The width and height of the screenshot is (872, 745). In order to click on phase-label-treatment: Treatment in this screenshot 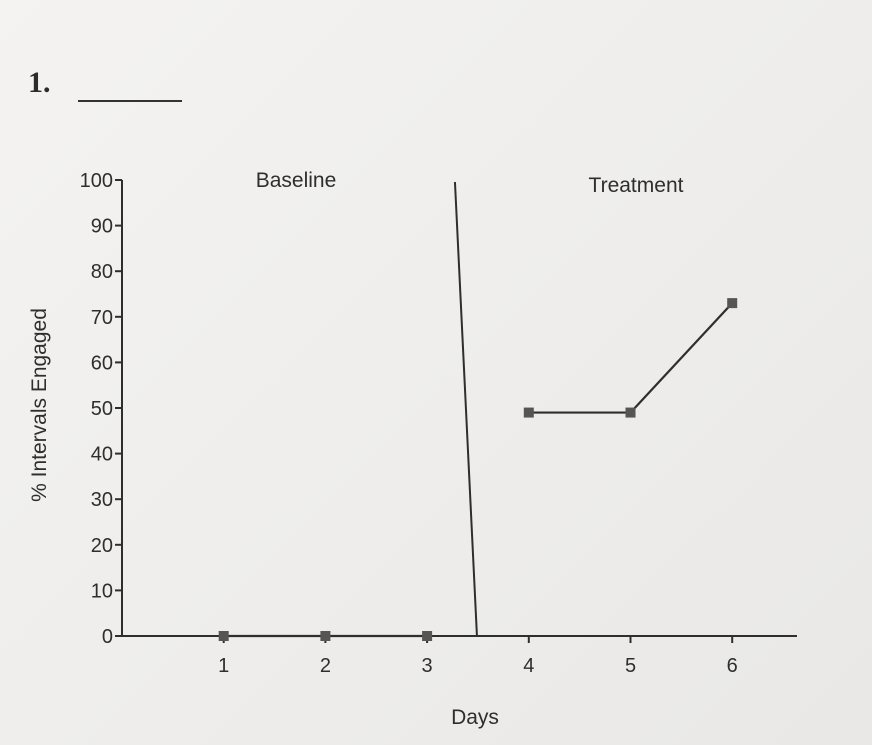, I will do `click(636, 185)`.